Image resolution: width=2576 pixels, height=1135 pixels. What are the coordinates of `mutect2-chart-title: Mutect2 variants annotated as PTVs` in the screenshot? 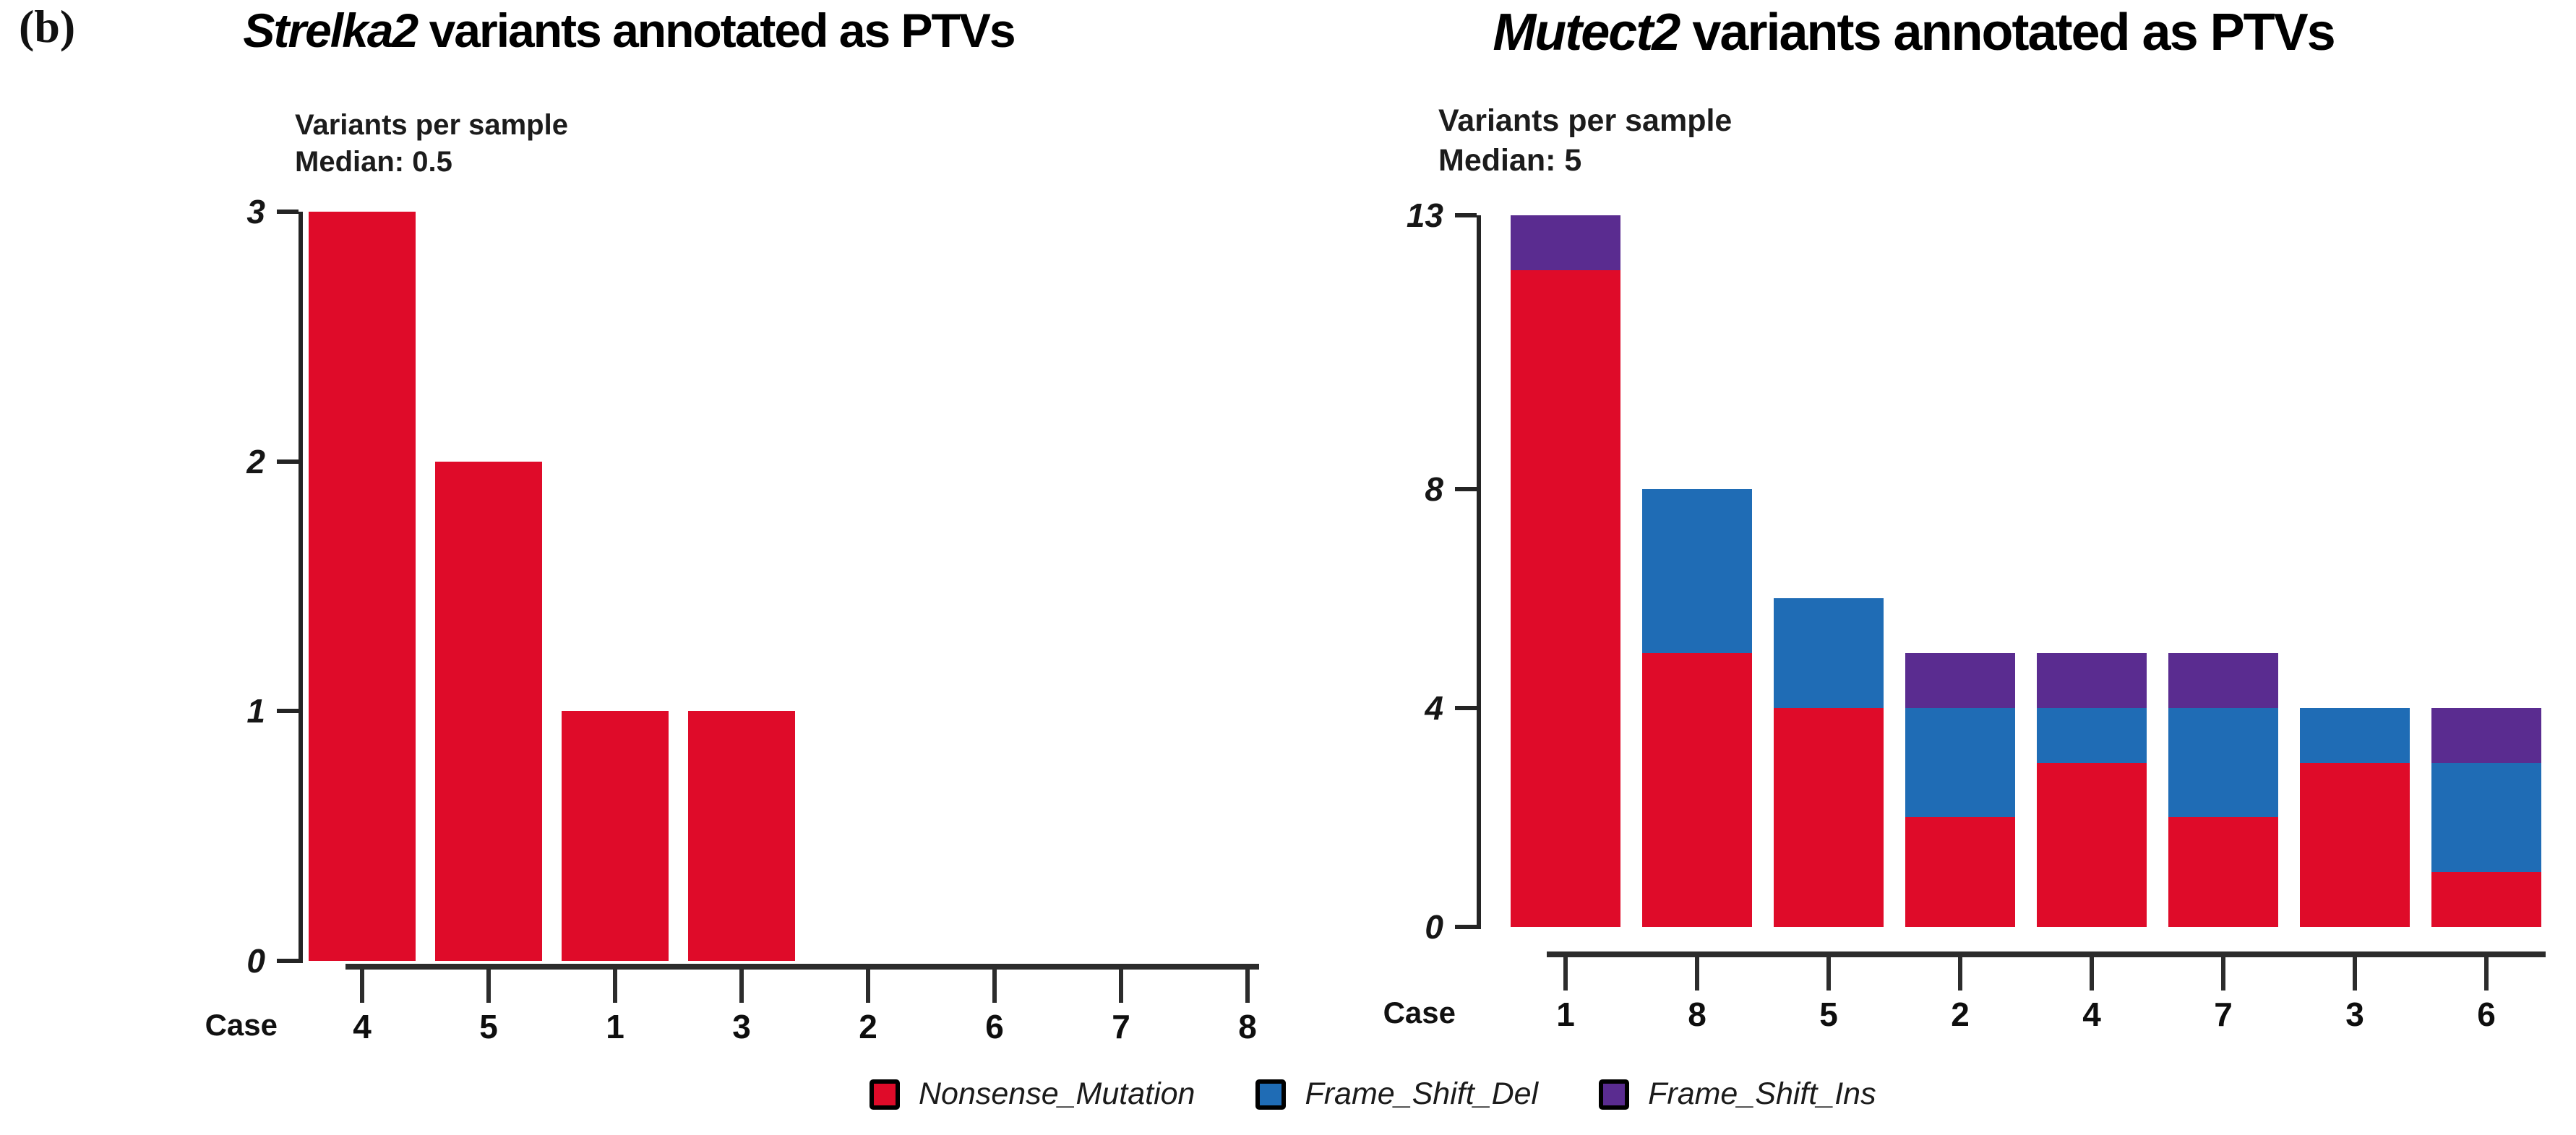 It's located at (1914, 32).